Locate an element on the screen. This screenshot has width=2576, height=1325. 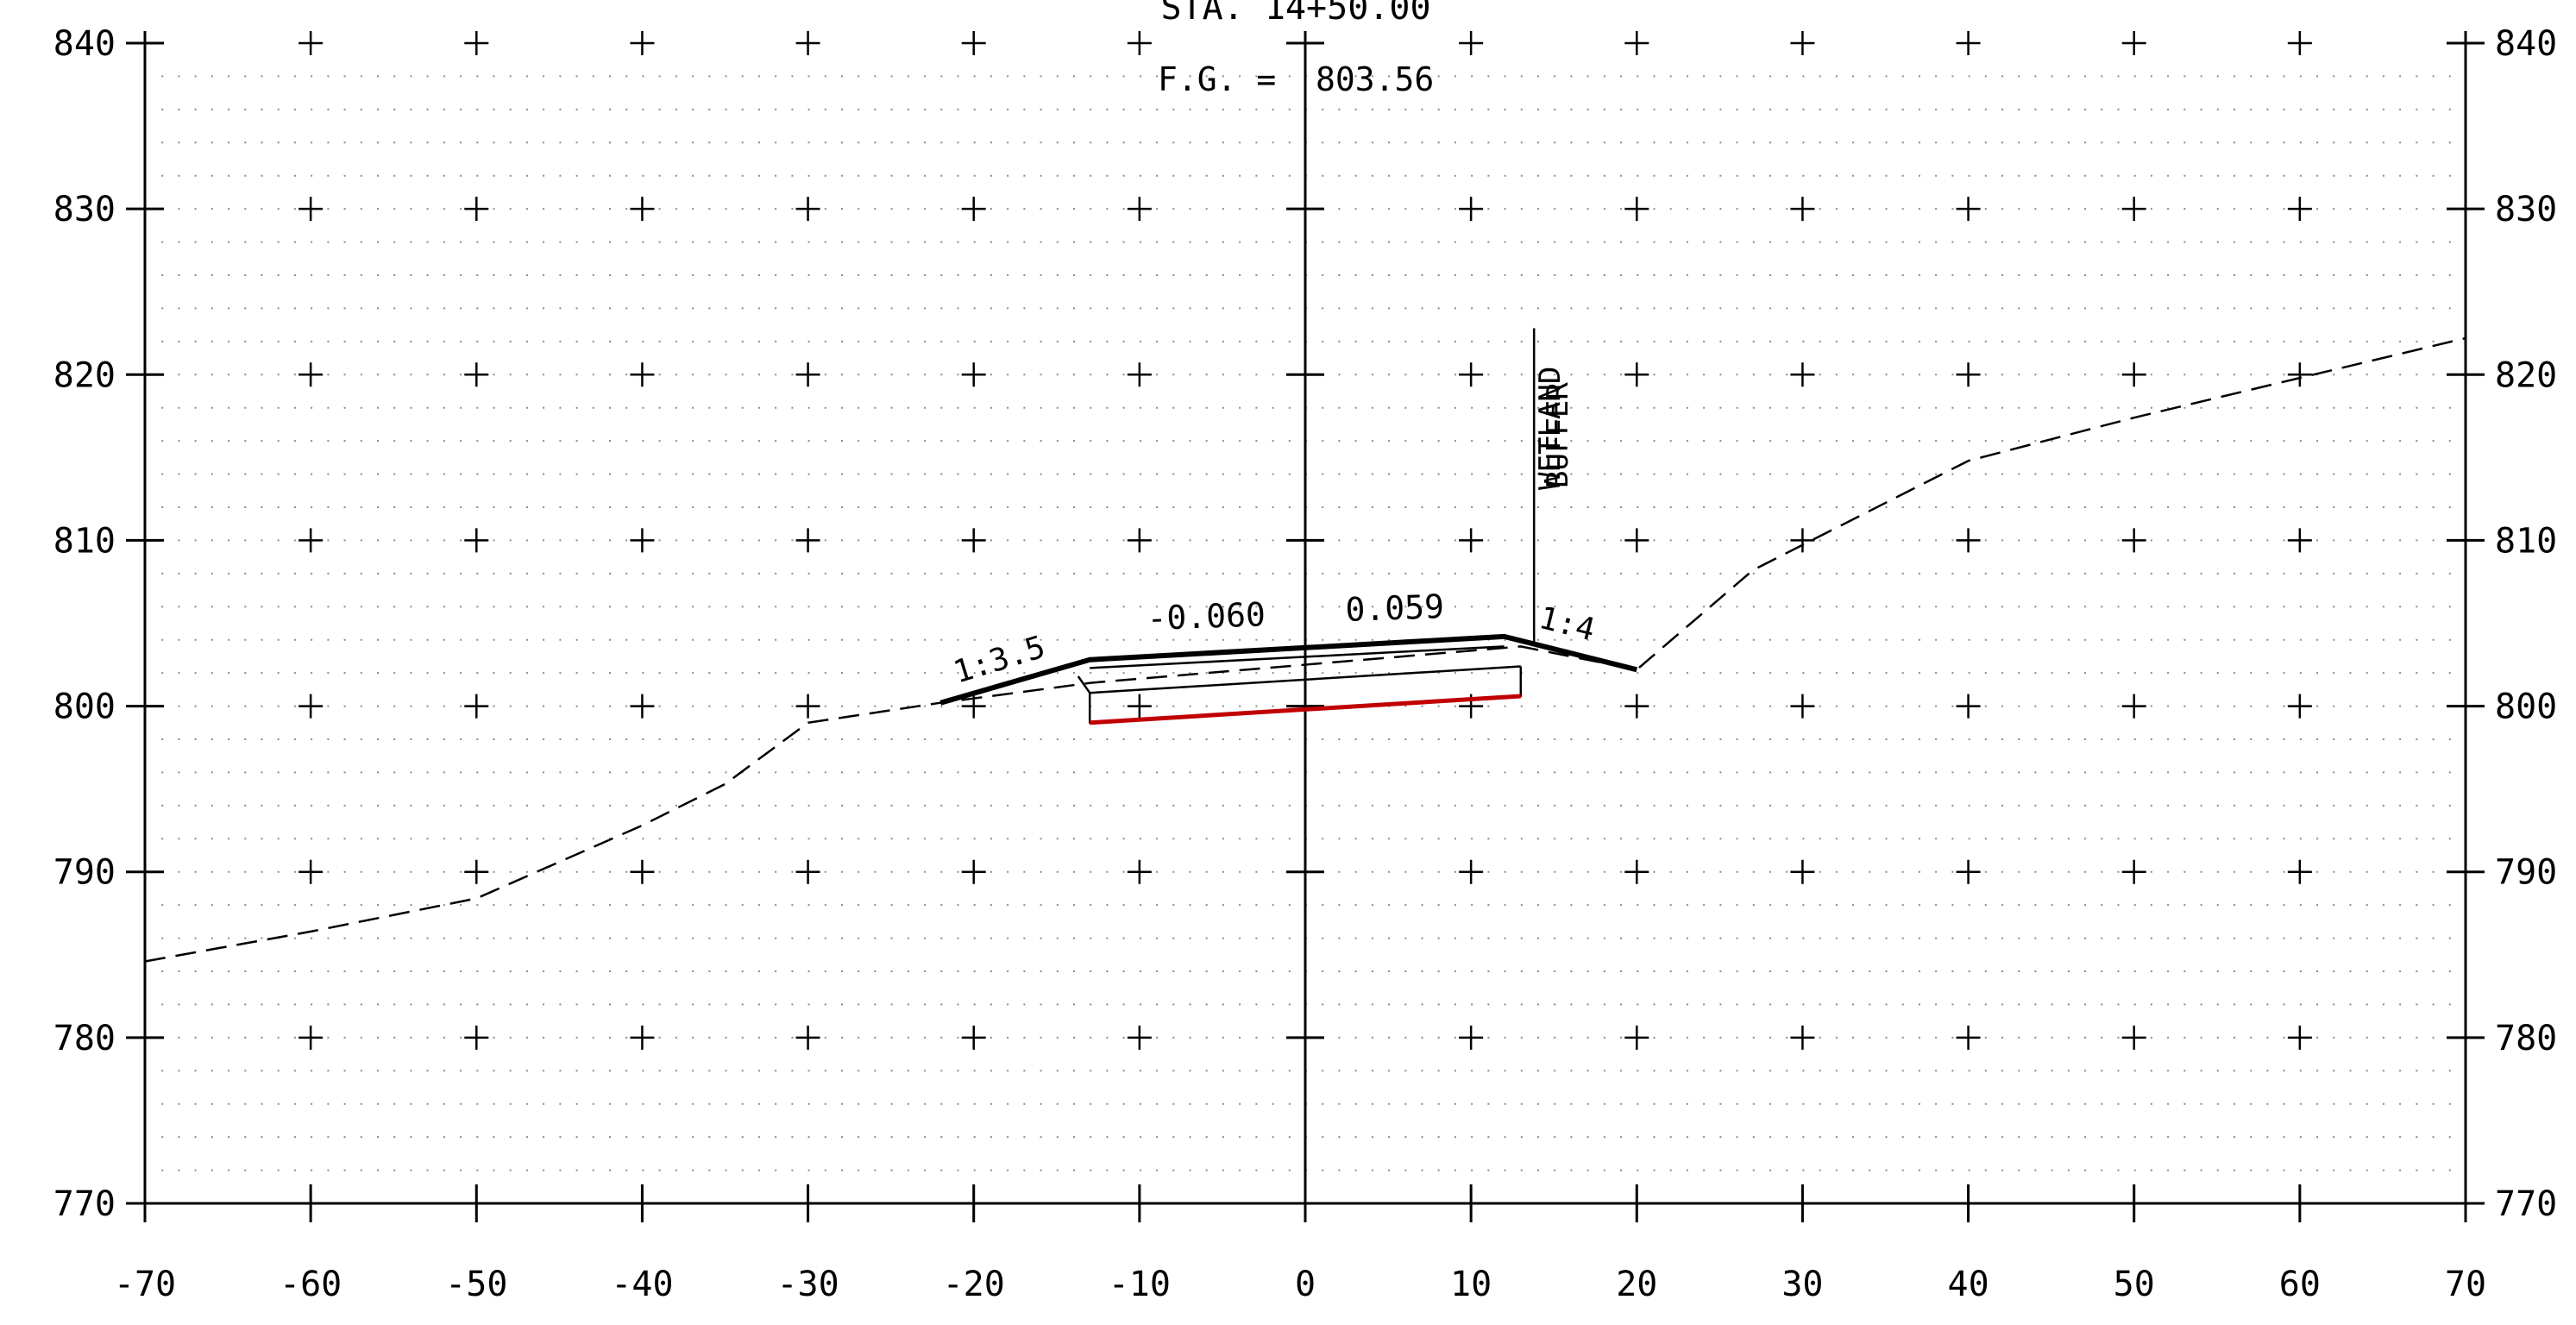
fg-value: 803.56 is located at coordinates (1375, 79).